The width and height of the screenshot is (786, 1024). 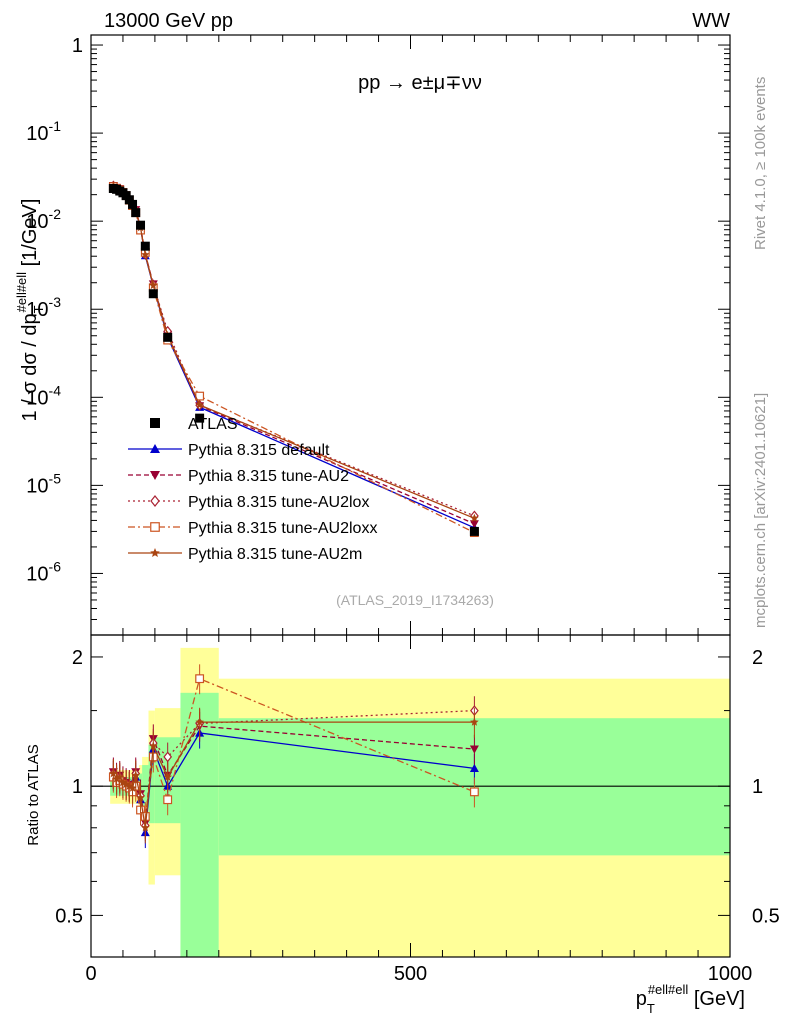 I want to click on analysis-label: (ATLAS_2019_I1734263), so click(x=415, y=600).